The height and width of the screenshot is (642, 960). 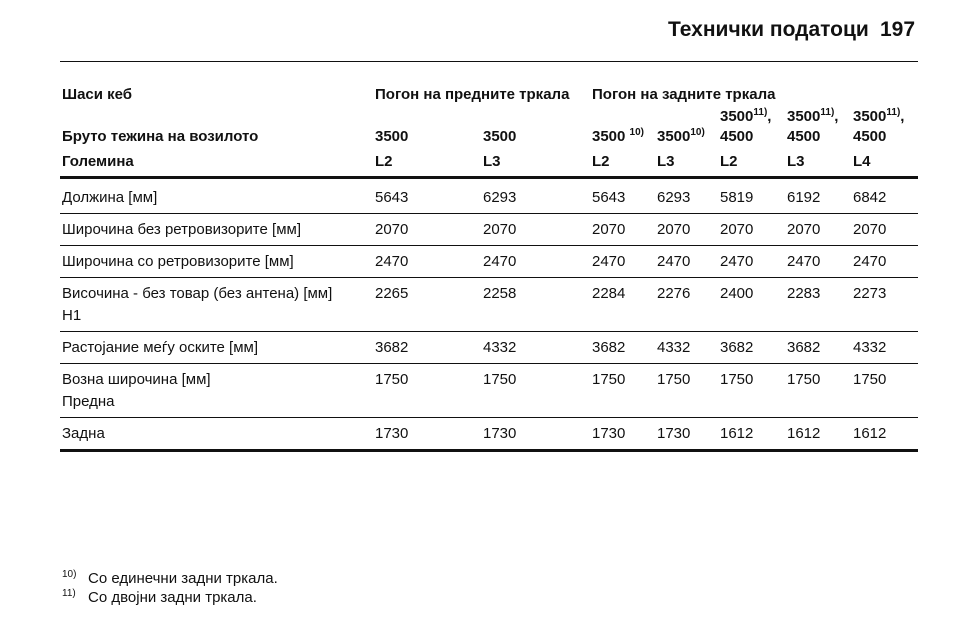 What do you see at coordinates (110, 197) in the screenshot?
I see `row-label: Должина [мм]` at bounding box center [110, 197].